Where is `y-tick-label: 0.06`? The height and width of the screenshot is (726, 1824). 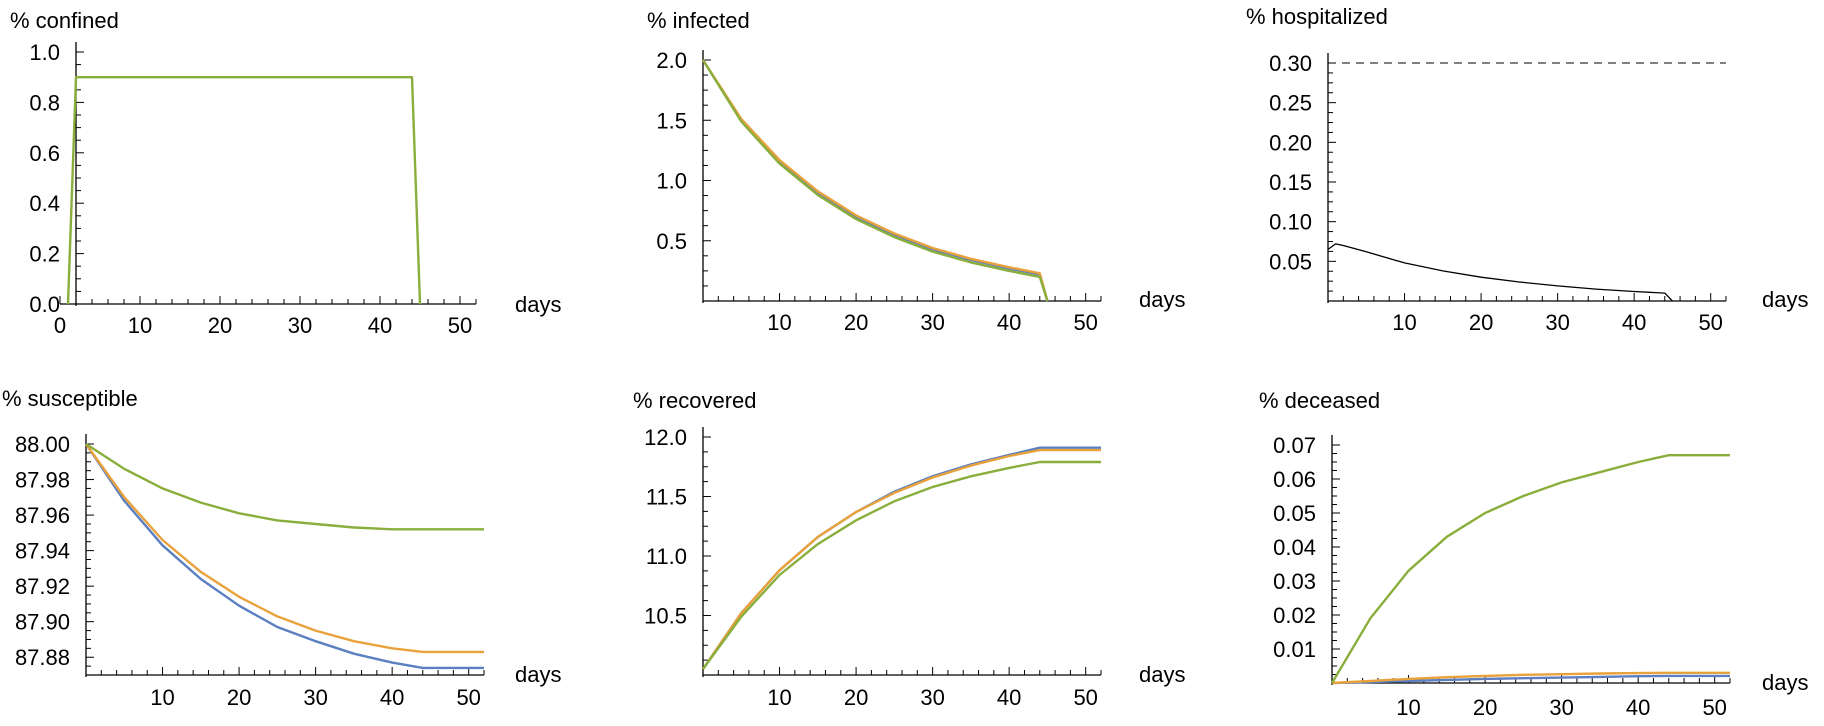 y-tick-label: 0.06 is located at coordinates (1294, 479).